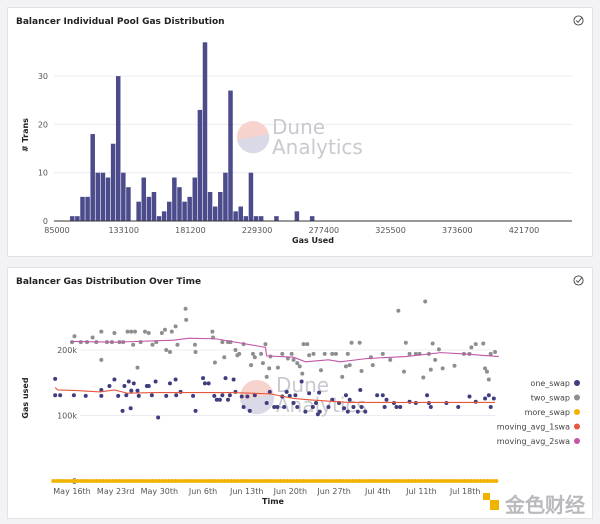  I want to click on jinse-logo-icon, so click(494, 505).